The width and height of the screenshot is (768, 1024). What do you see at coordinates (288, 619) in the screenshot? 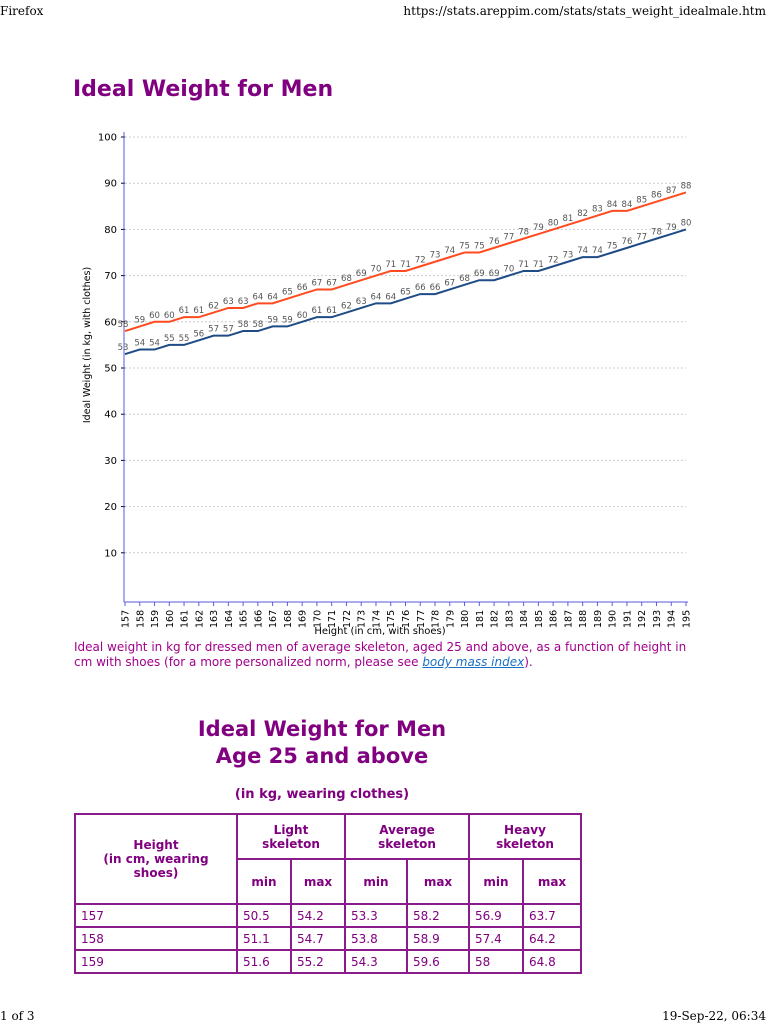
I see `x-tick-label: 168` at bounding box center [288, 619].